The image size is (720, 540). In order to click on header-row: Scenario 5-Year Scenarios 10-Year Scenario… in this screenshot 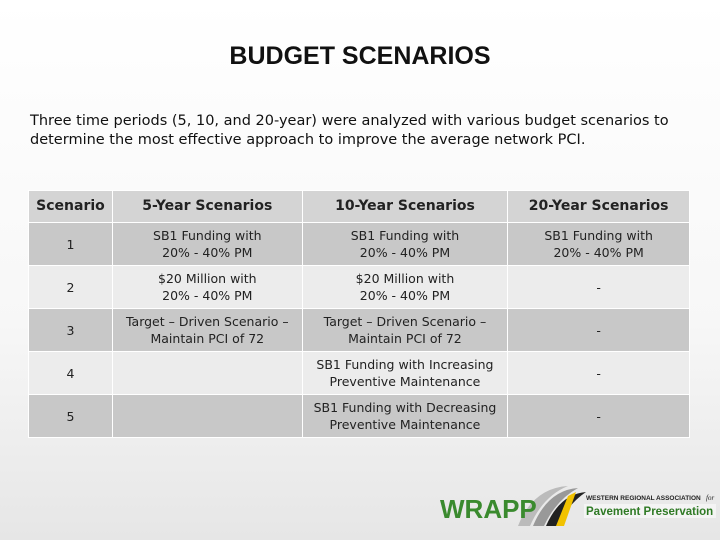, I will do `click(359, 206)`.